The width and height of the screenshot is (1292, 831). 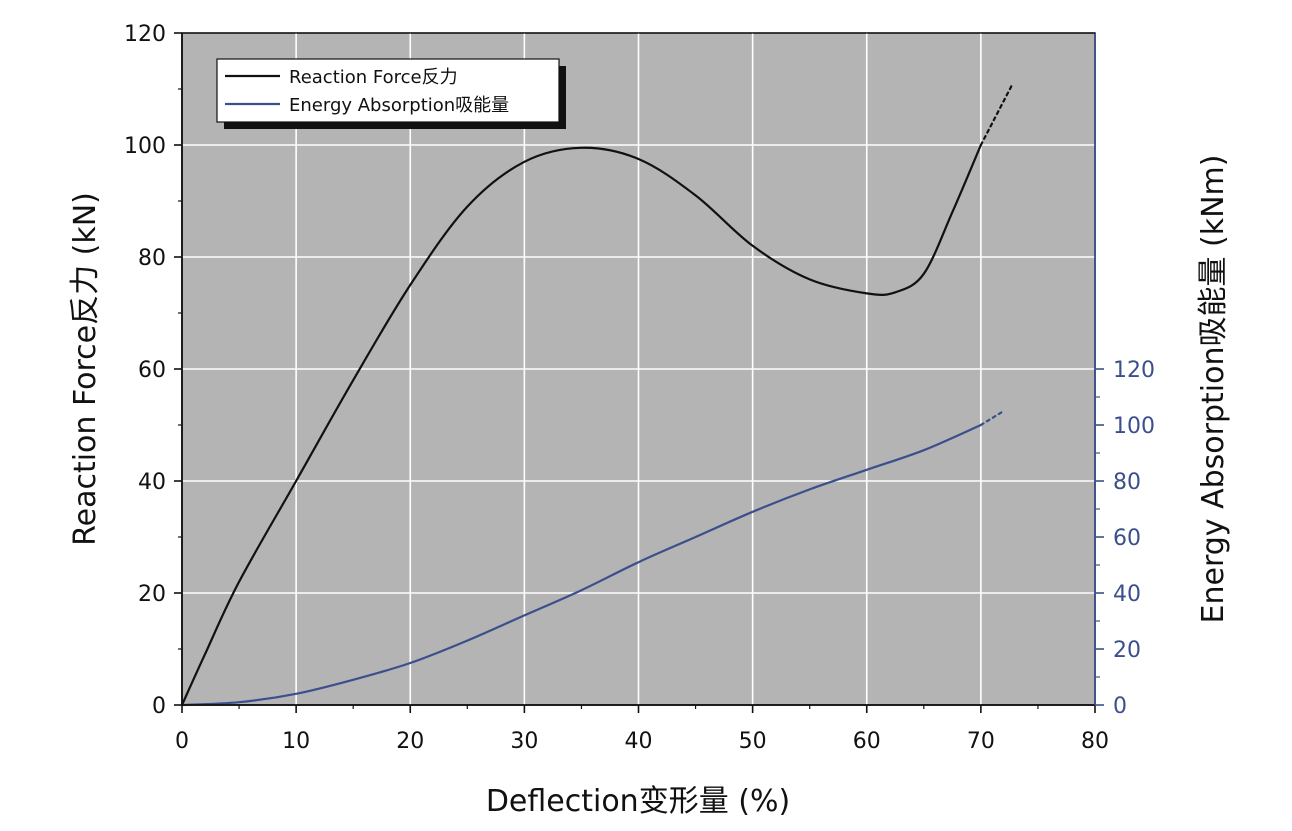 What do you see at coordinates (524, 741) in the screenshot?
I see `x-tick-label: 30` at bounding box center [524, 741].